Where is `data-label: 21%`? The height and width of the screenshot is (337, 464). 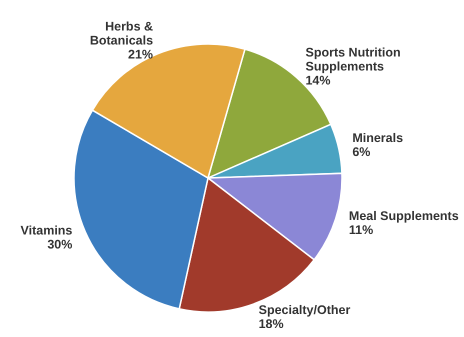
data-label: 21% is located at coordinates (141, 55).